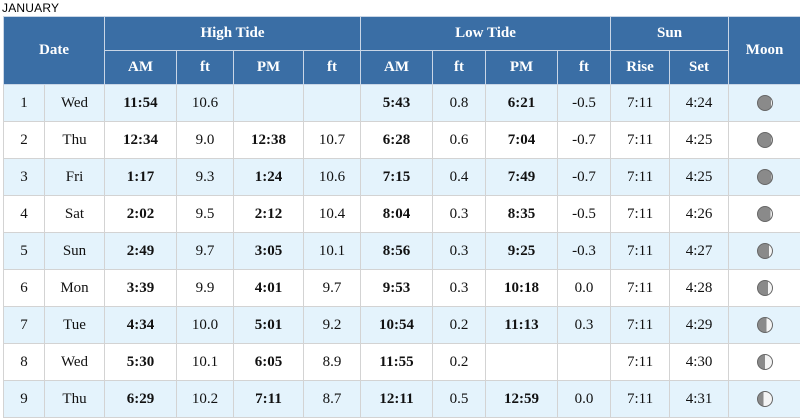 This screenshot has width=800, height=419. Describe the element at coordinates (268, 67) in the screenshot. I see `col-header-high-pm: PM` at that location.